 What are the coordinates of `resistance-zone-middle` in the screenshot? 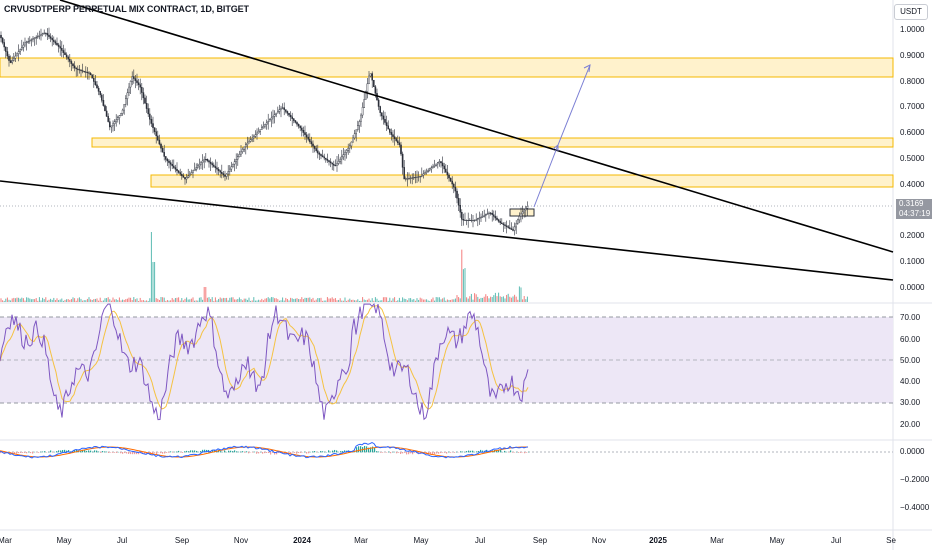 It's located at (492, 142).